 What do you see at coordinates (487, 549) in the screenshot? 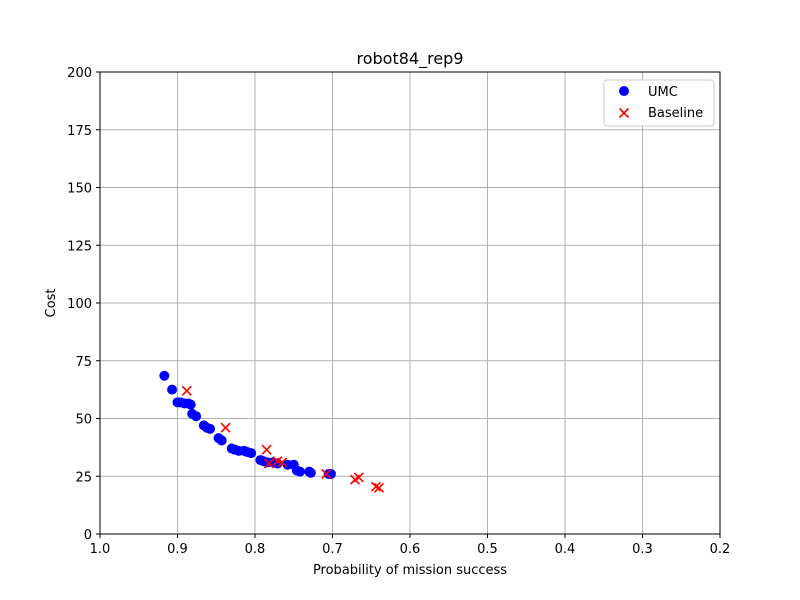
I see `x-tick-label: 0.5` at bounding box center [487, 549].